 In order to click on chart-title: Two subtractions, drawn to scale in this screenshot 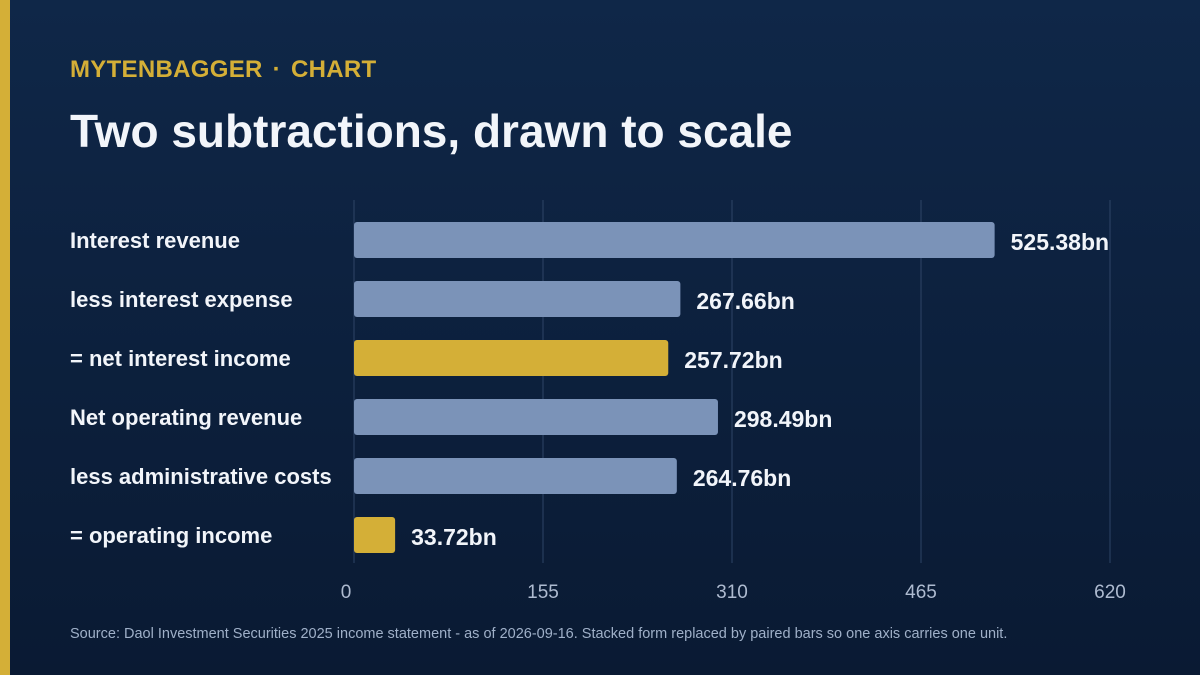, I will do `click(431, 131)`.